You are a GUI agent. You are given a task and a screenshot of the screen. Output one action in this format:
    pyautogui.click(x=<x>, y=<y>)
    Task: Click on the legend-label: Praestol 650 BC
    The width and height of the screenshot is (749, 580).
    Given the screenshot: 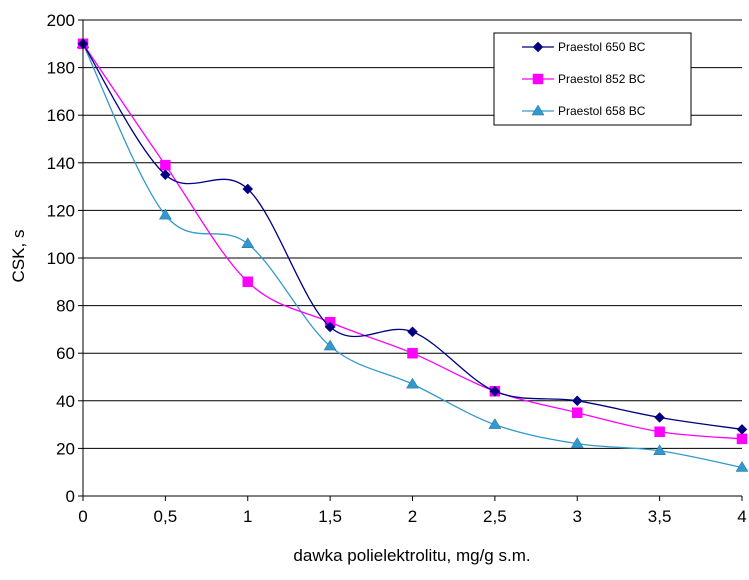 What is the action you would take?
    pyautogui.click(x=602, y=47)
    